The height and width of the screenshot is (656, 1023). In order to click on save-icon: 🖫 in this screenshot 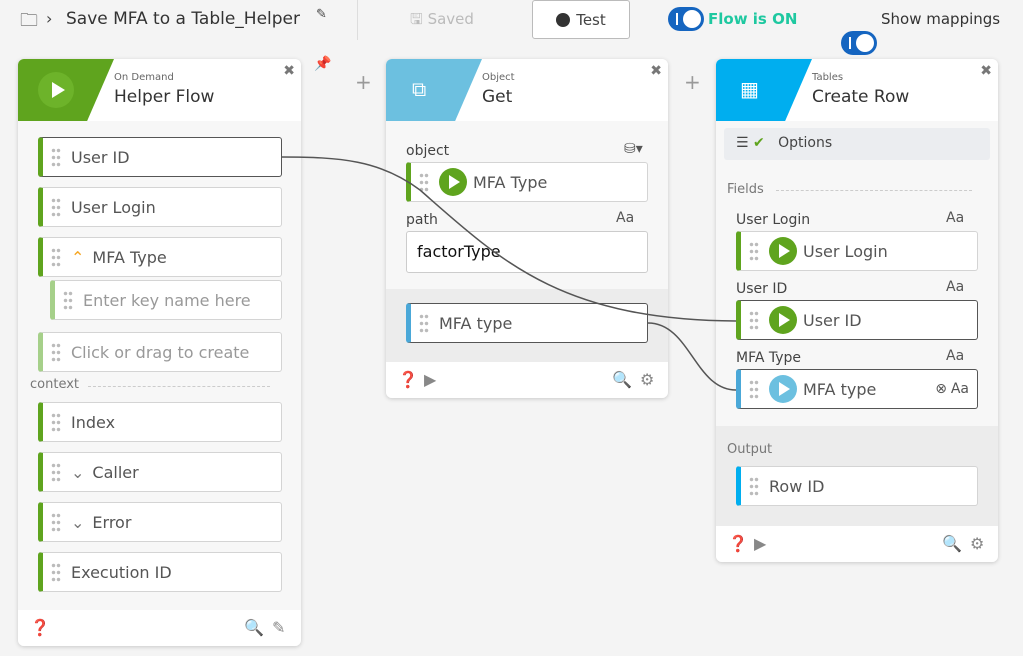, I will do `click(416, 19)`.